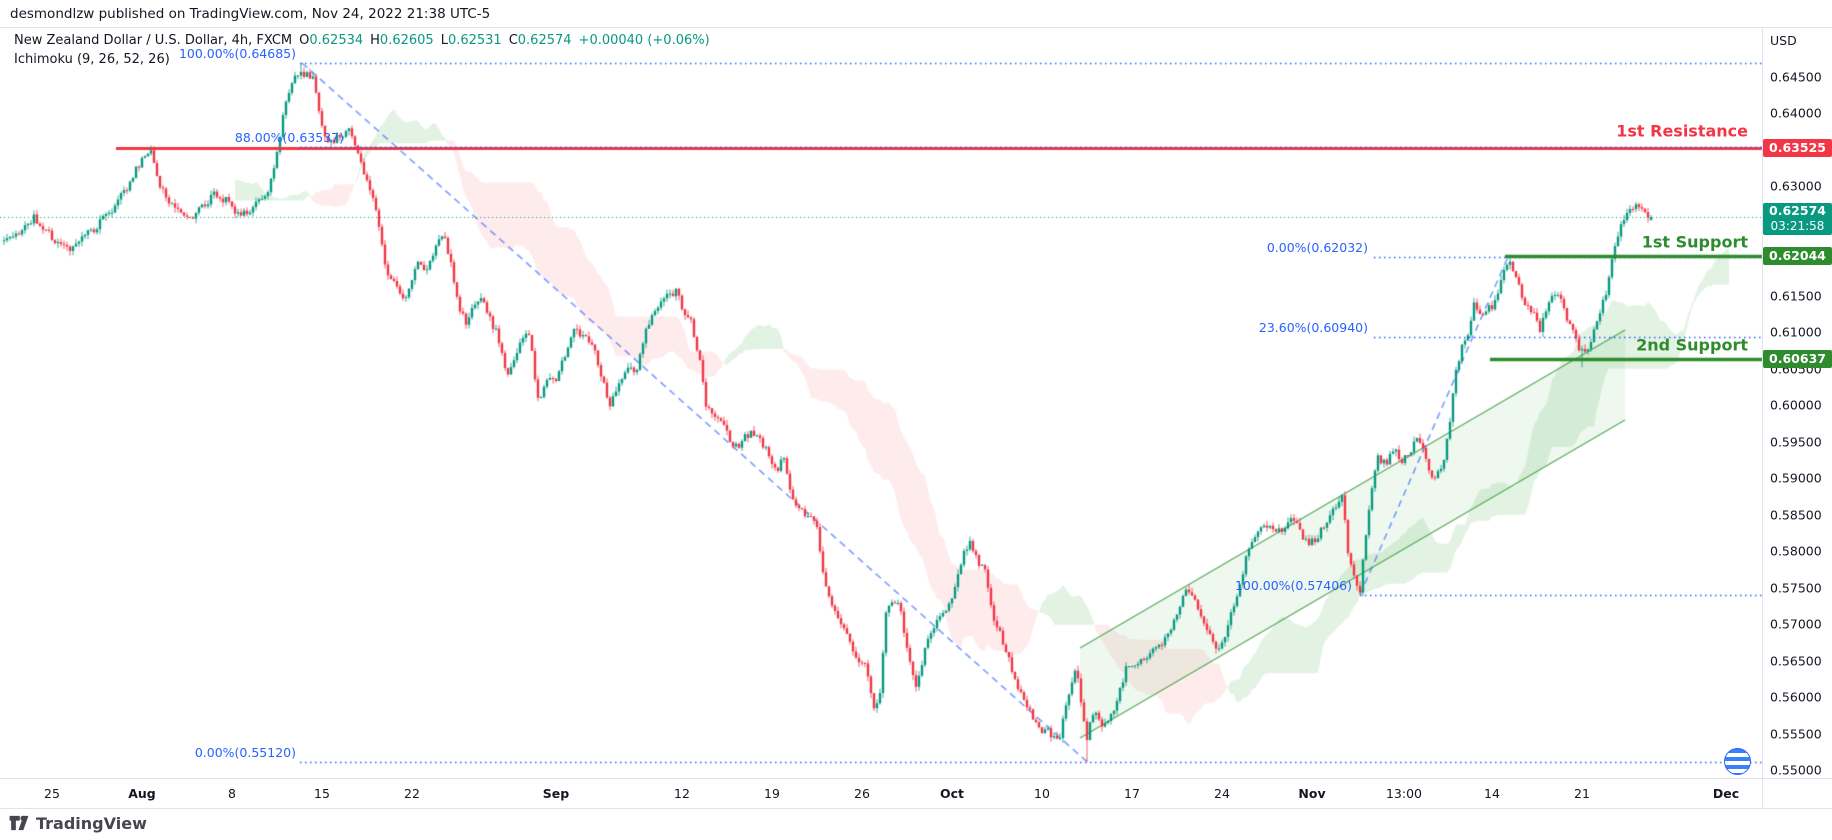  I want to click on price-badge: 0.62574 03:21:58, so click(1797, 219).